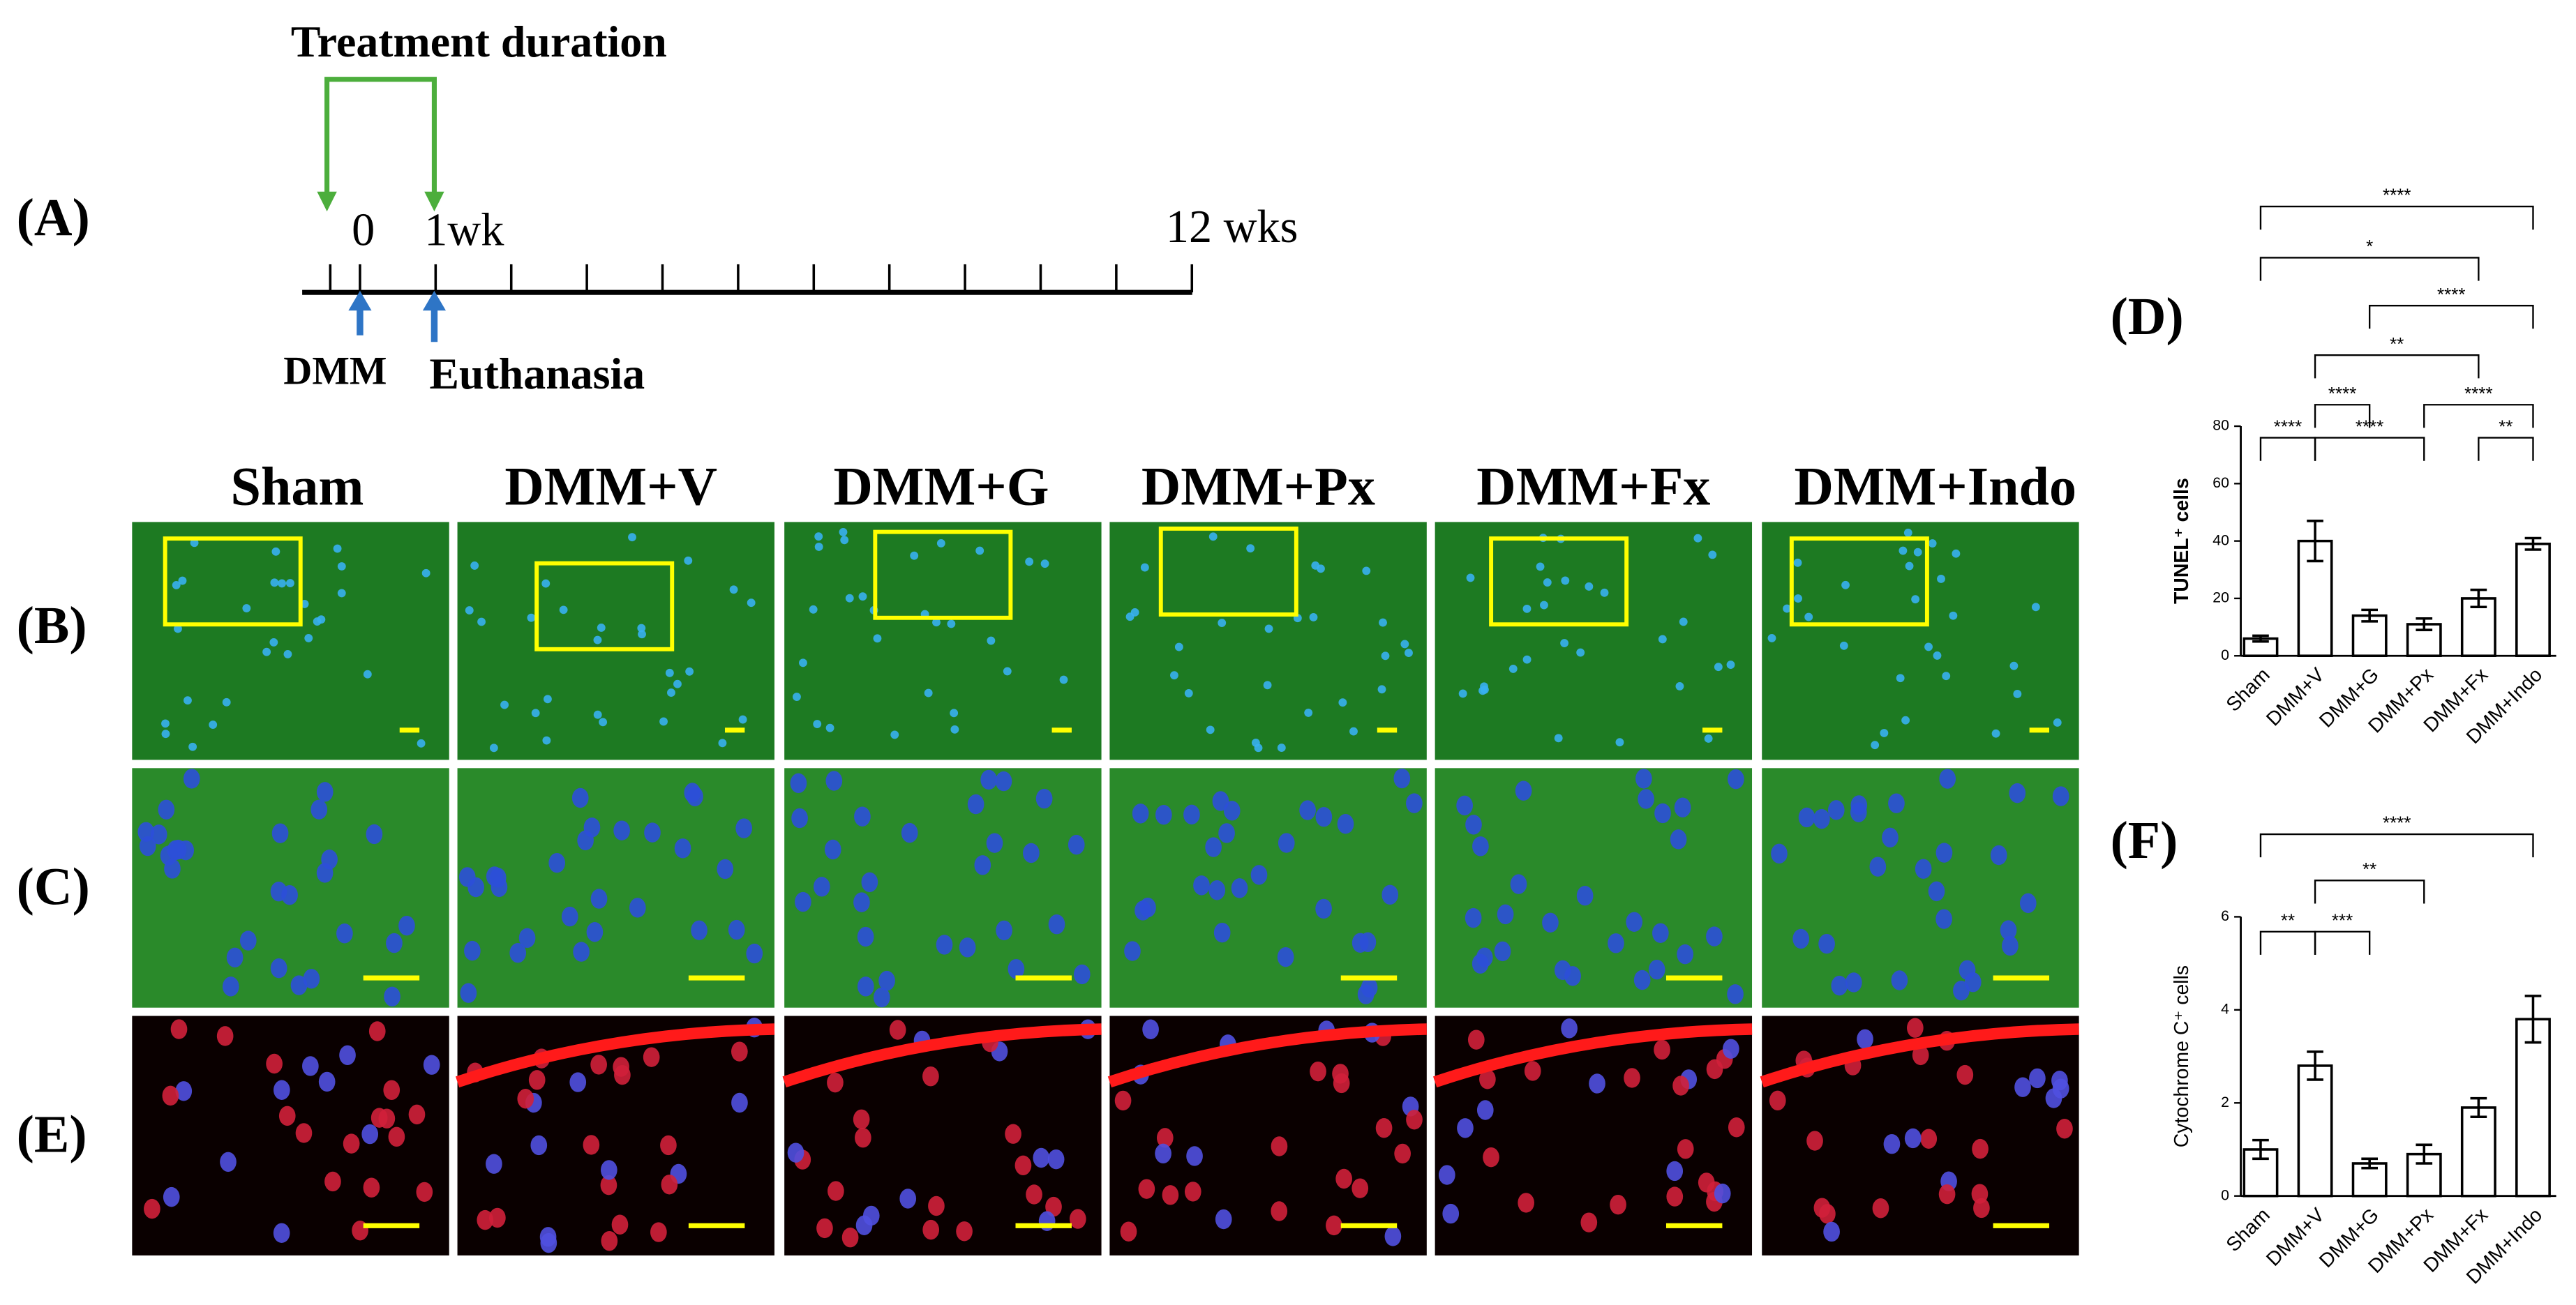 This screenshot has height=1305, width=2576. I want to click on error-bar, so click(2533, 1019).